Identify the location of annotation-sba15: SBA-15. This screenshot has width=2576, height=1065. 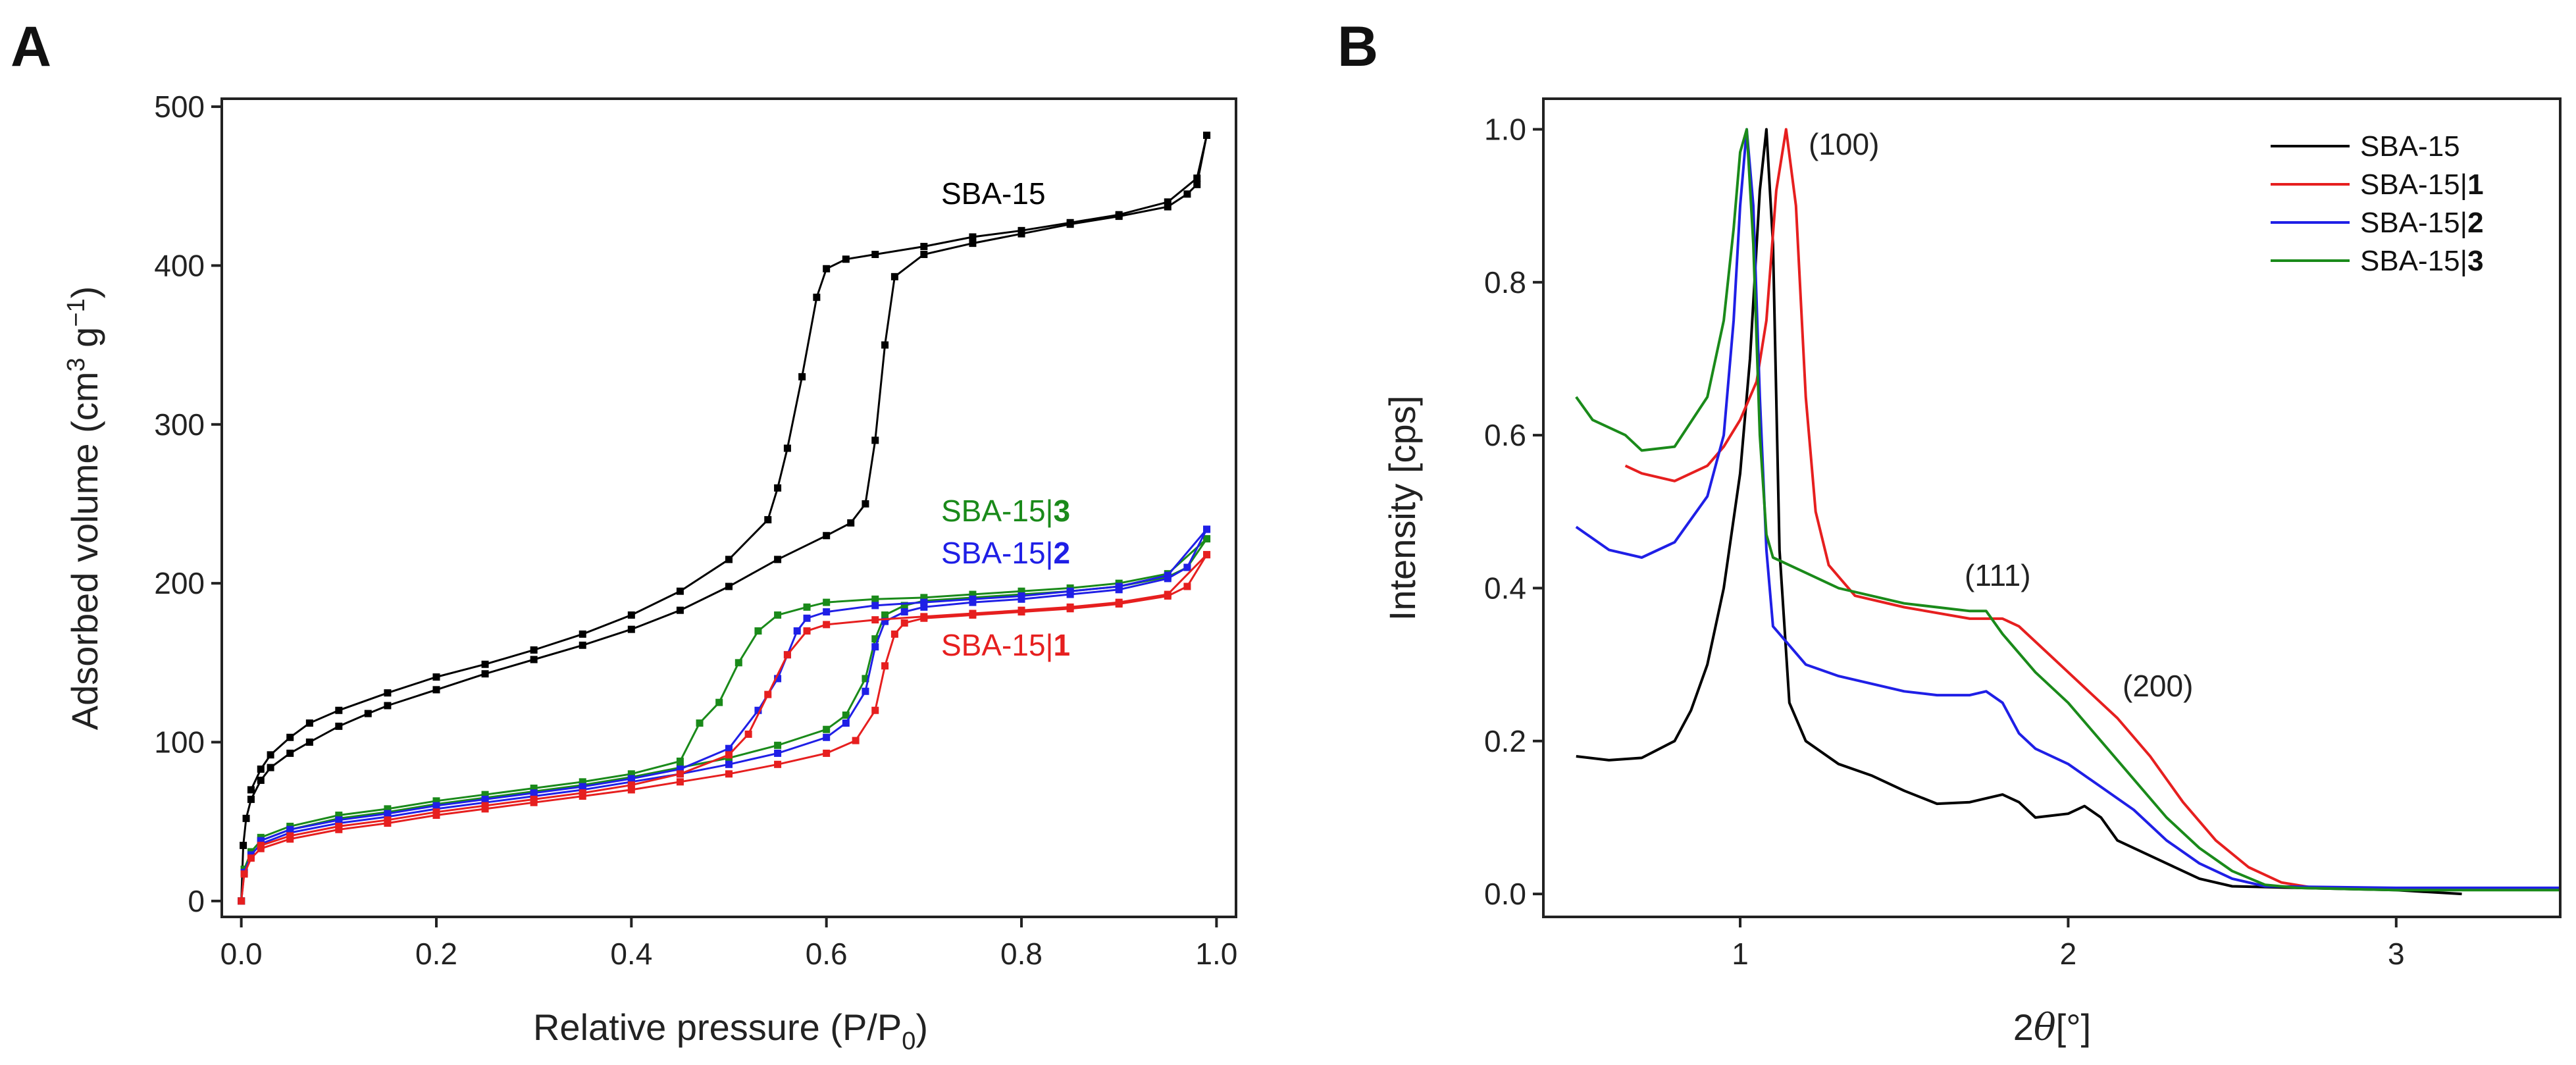
(993, 193).